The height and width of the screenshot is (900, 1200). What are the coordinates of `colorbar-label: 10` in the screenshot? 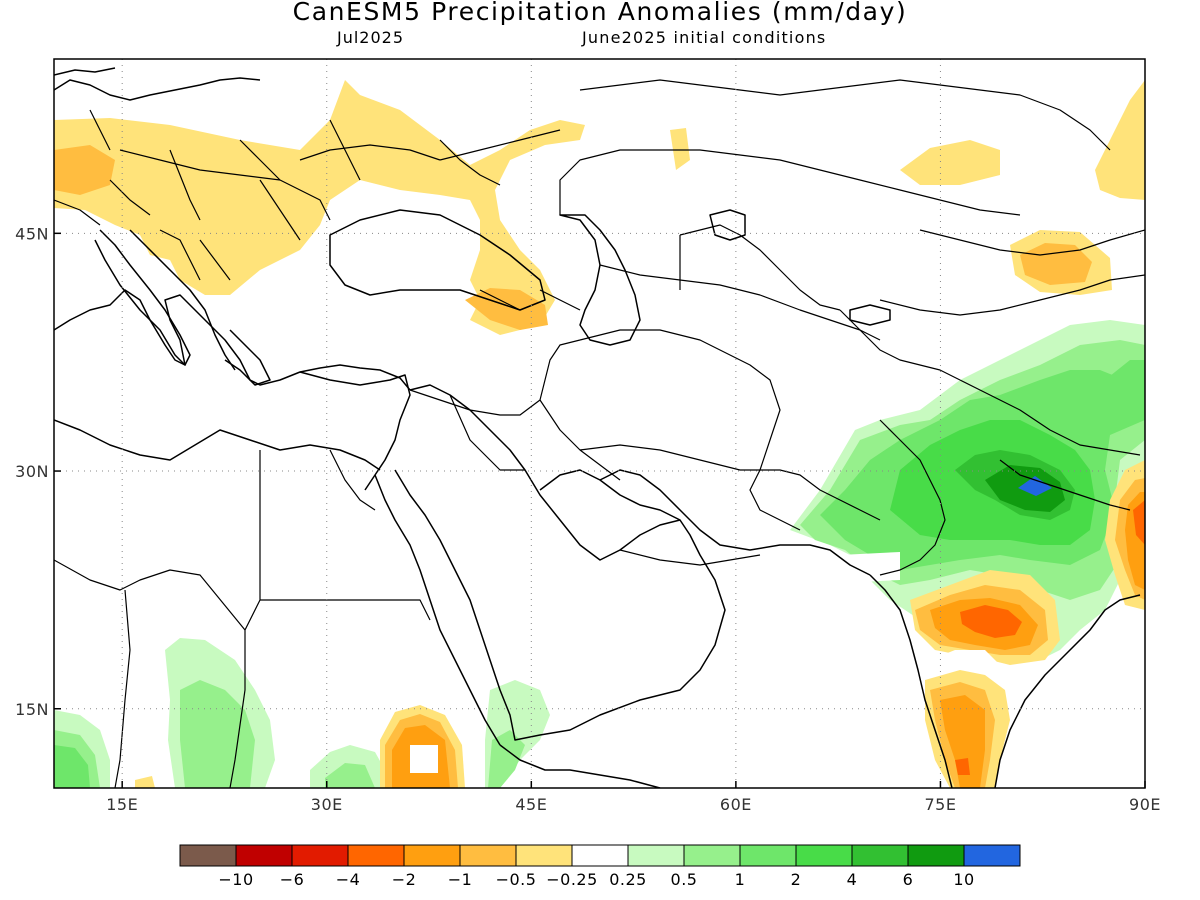 It's located at (963, 879).